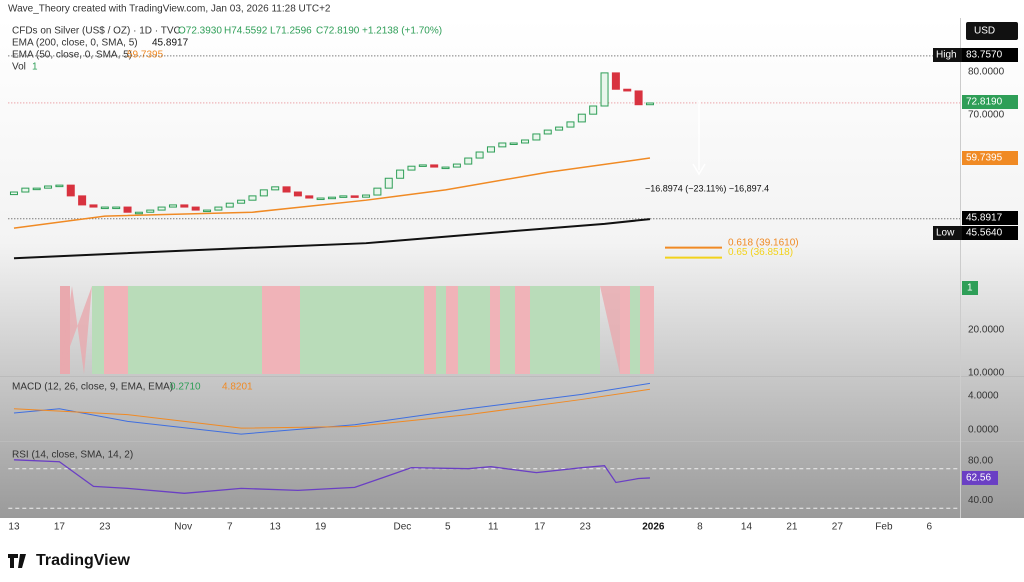  I want to click on rsi-line, so click(331, 476).